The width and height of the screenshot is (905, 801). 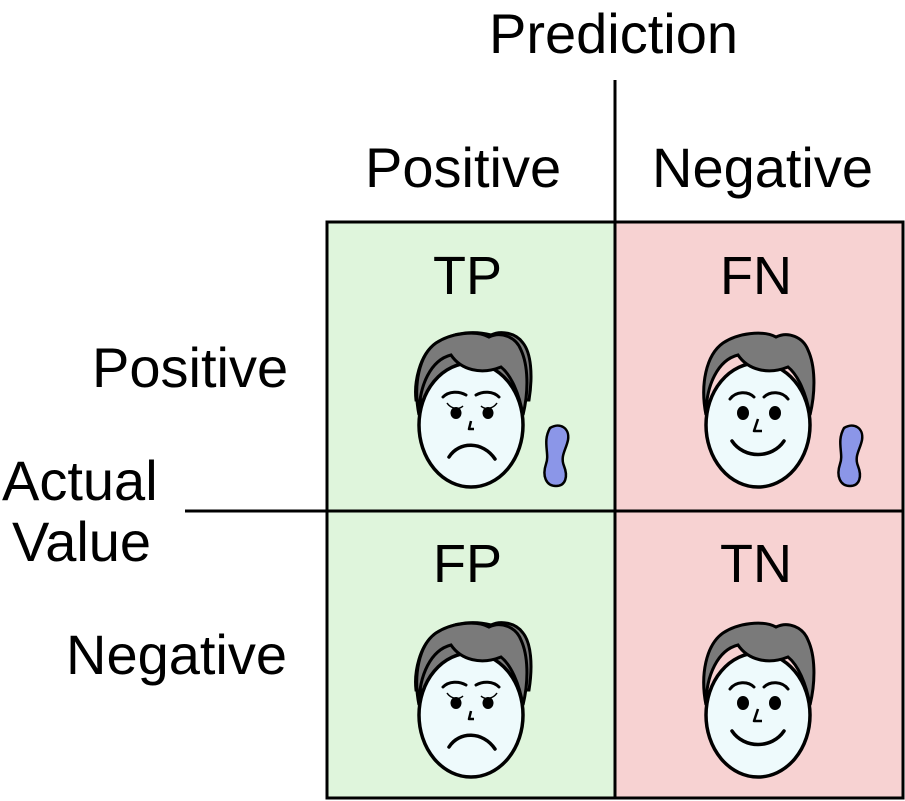 I want to click on cell-tn-label: TN, so click(x=756, y=564).